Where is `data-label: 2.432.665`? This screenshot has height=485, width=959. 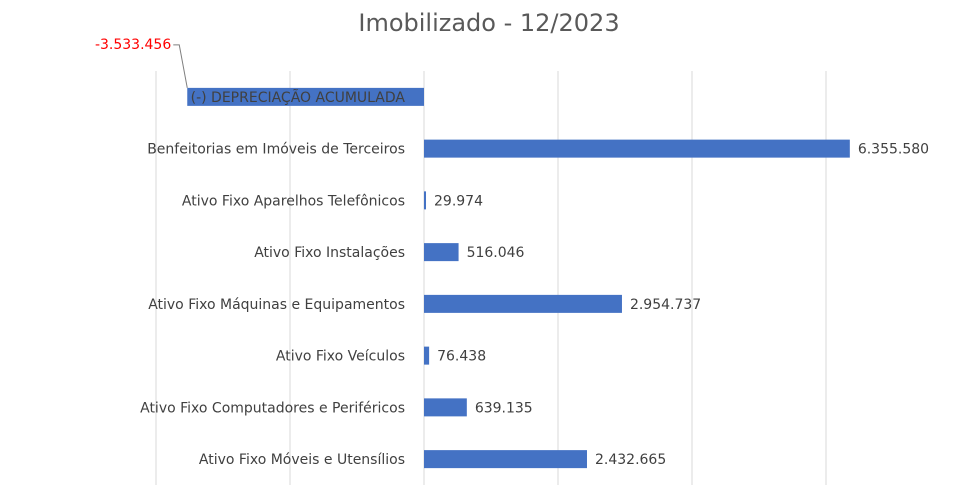 data-label: 2.432.665 is located at coordinates (630, 460).